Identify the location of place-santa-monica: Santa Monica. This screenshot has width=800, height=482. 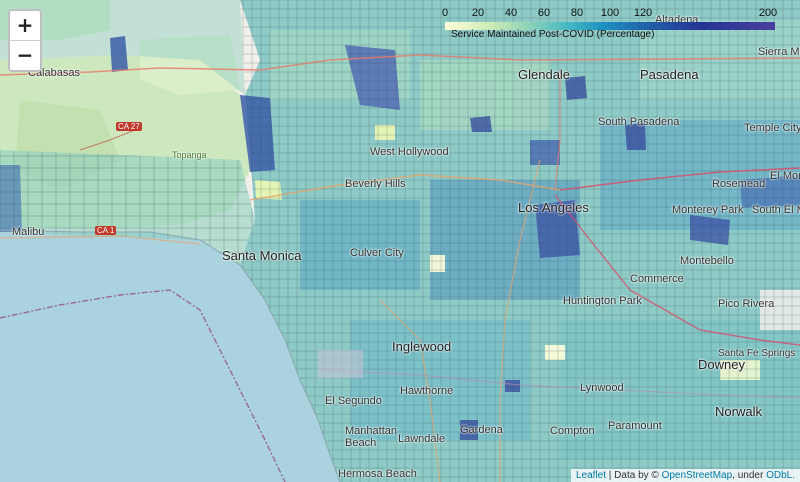
(262, 255).